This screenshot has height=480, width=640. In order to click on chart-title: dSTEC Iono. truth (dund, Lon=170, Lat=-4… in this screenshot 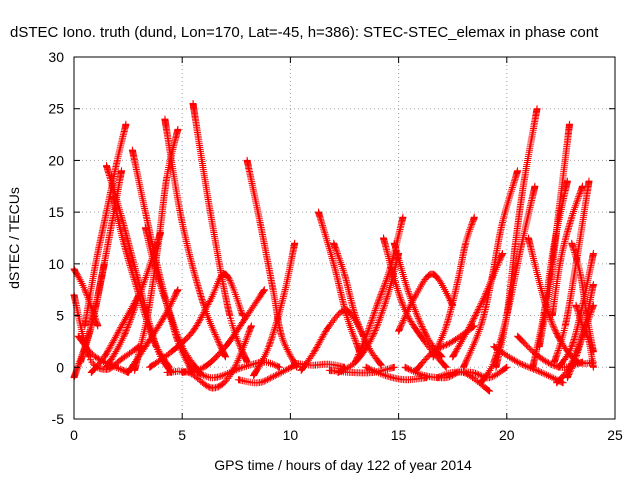, I will do `click(304, 32)`.